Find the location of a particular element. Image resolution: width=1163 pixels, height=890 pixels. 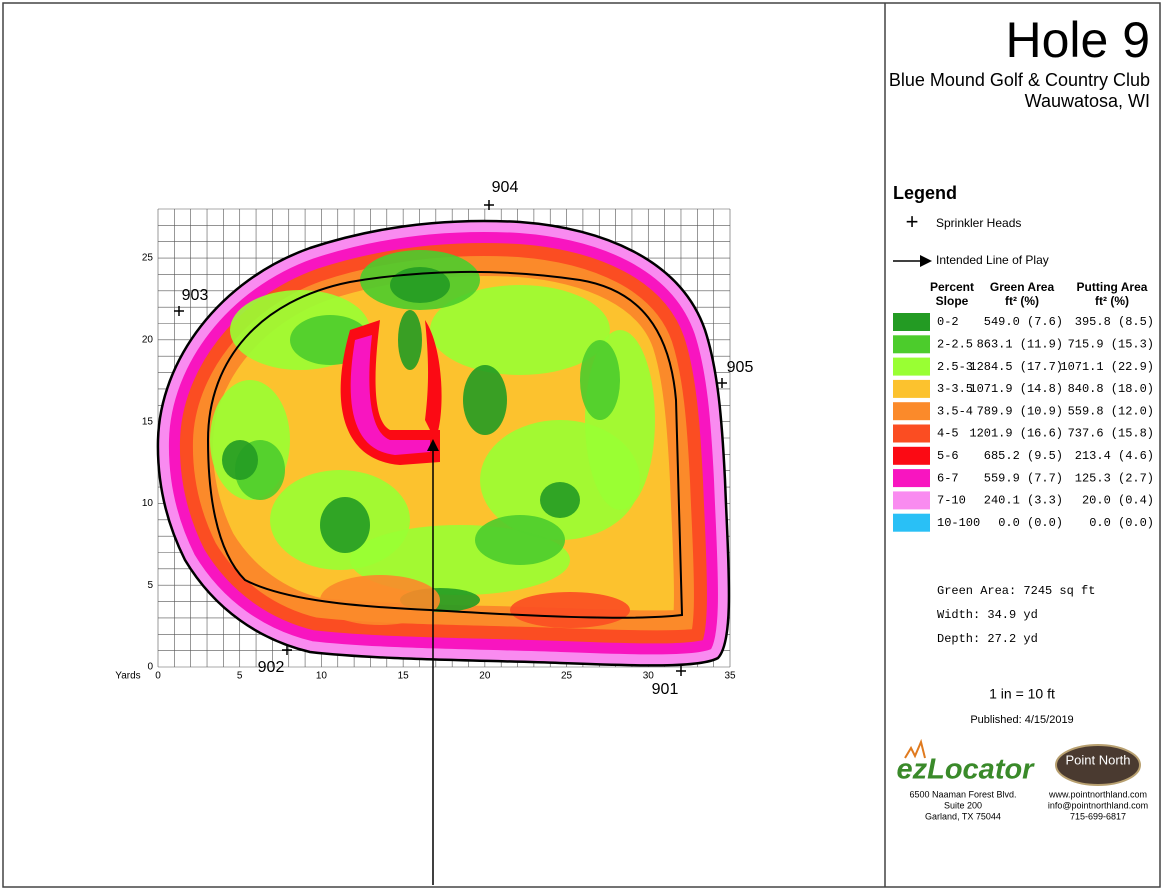

slope-range: 7-10 is located at coordinates (951, 501).